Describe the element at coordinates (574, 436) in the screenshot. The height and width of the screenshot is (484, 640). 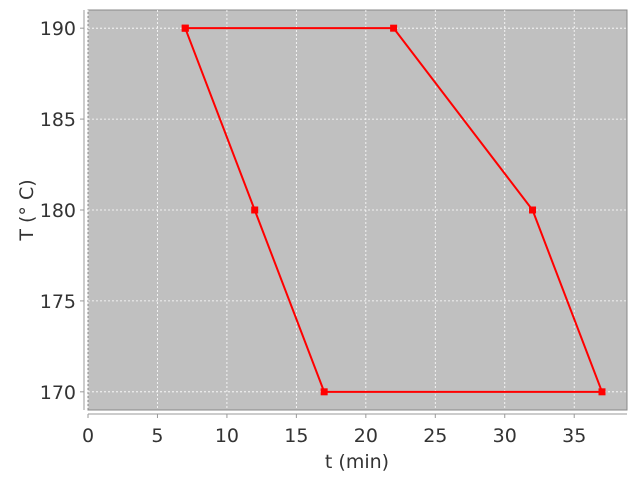
I see `x-tick-label: 35` at that location.